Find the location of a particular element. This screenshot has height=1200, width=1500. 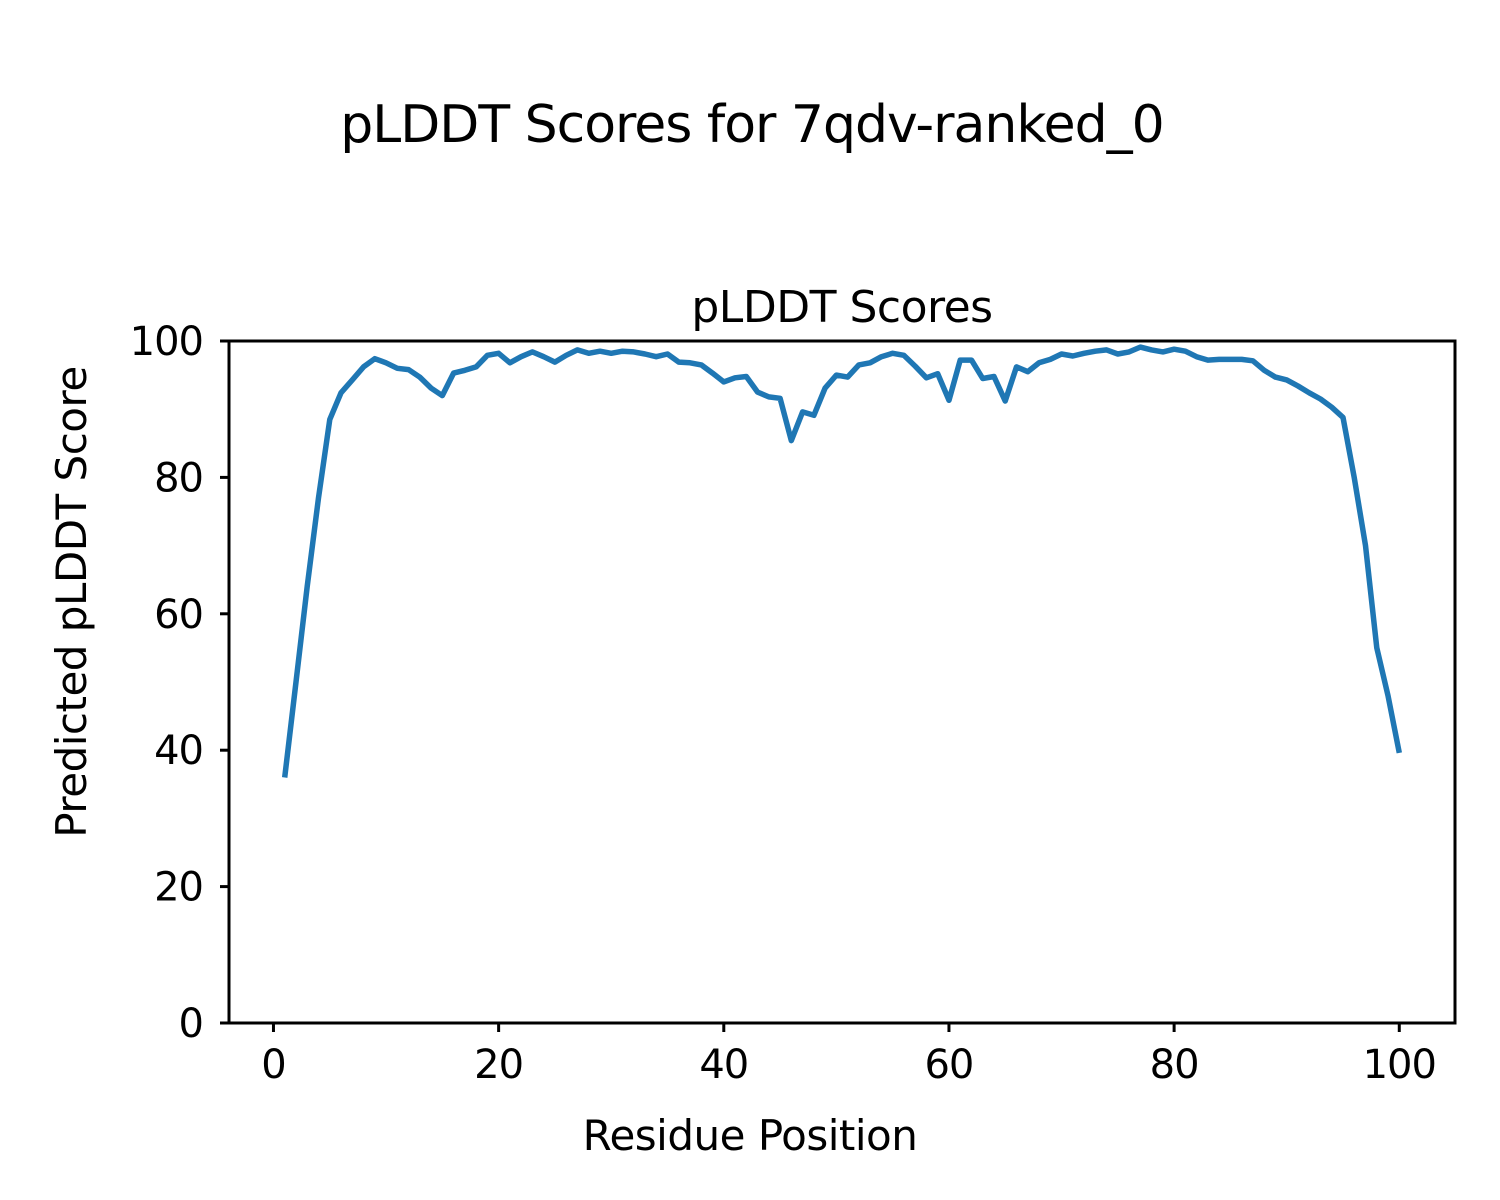

x-tick-label: 0 is located at coordinates (273, 1065).